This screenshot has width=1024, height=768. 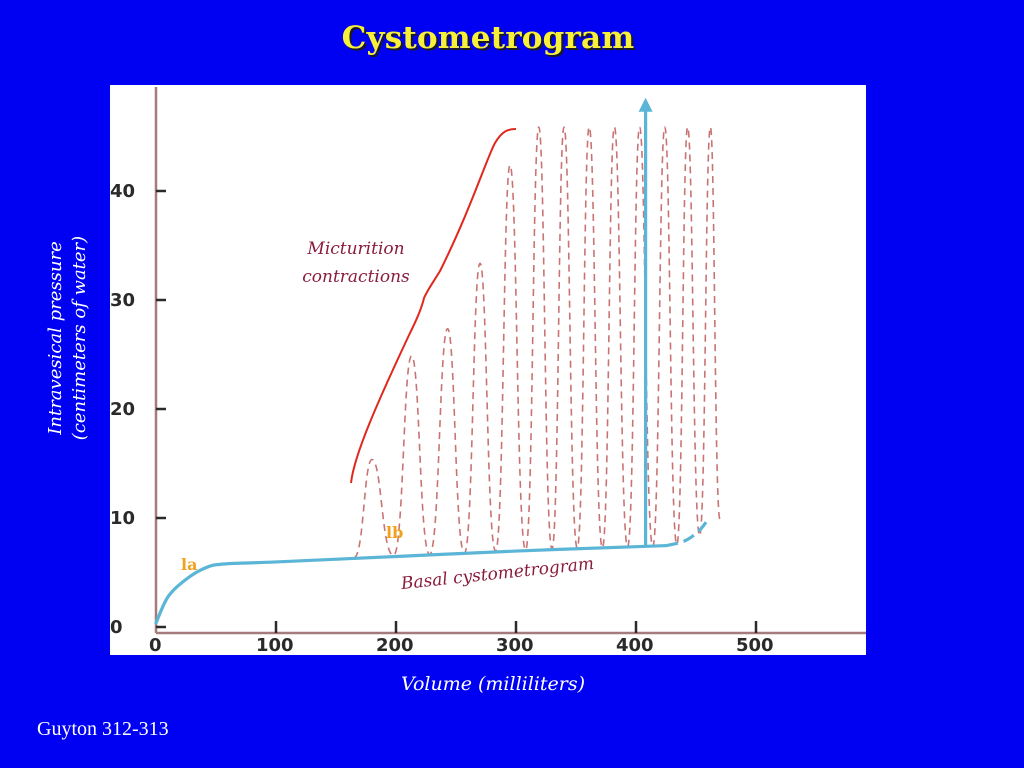 What do you see at coordinates (79, 338) in the screenshot?
I see `y-axis-title-line2: (centimeters of water)` at bounding box center [79, 338].